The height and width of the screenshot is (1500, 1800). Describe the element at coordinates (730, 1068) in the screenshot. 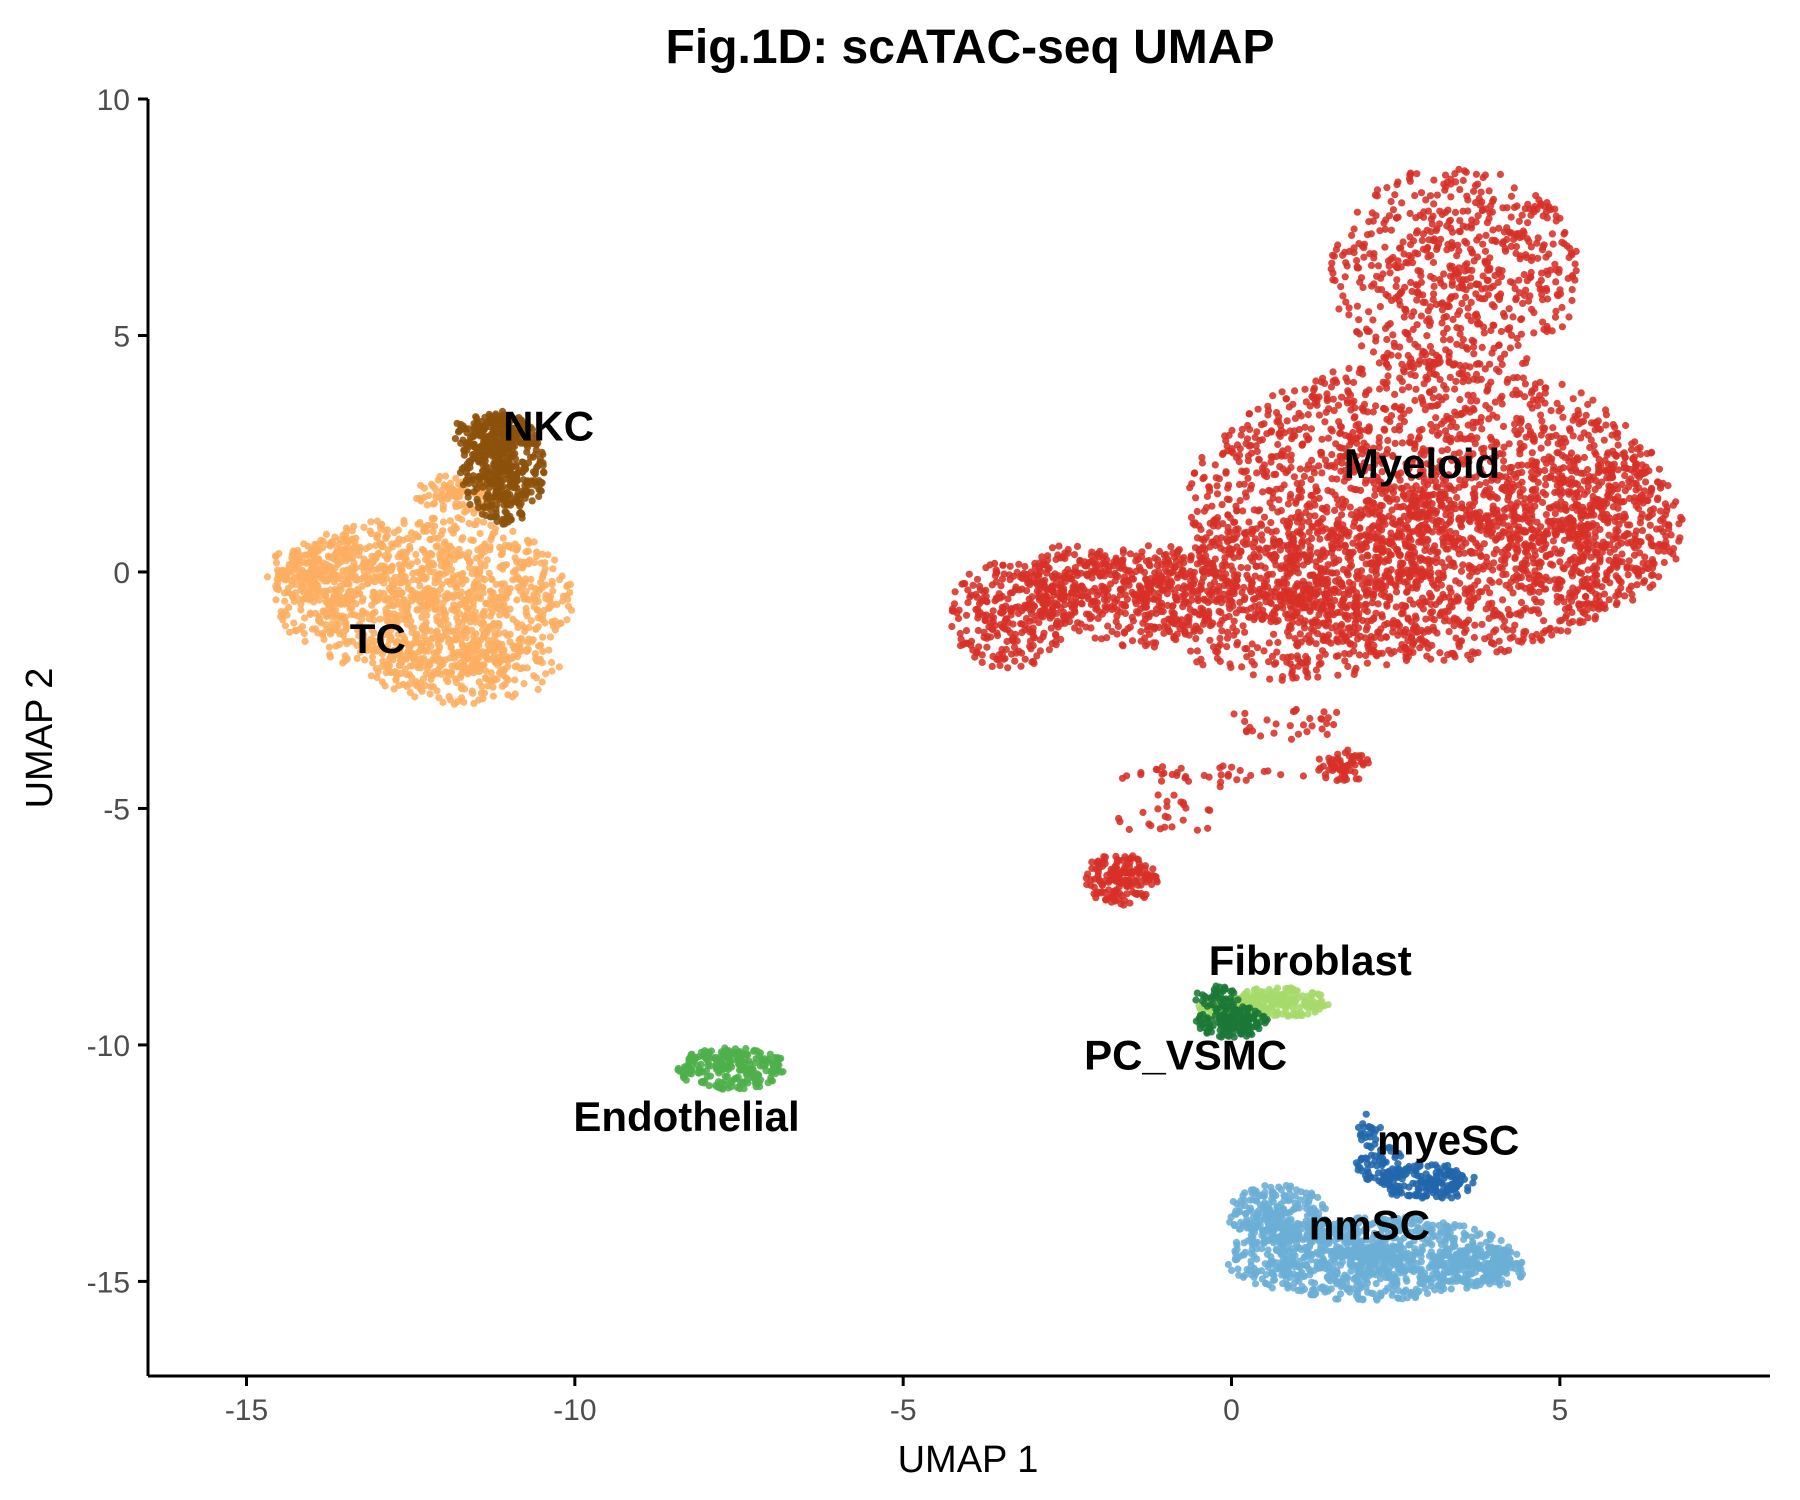

I see `cluster-points-endothelial` at that location.